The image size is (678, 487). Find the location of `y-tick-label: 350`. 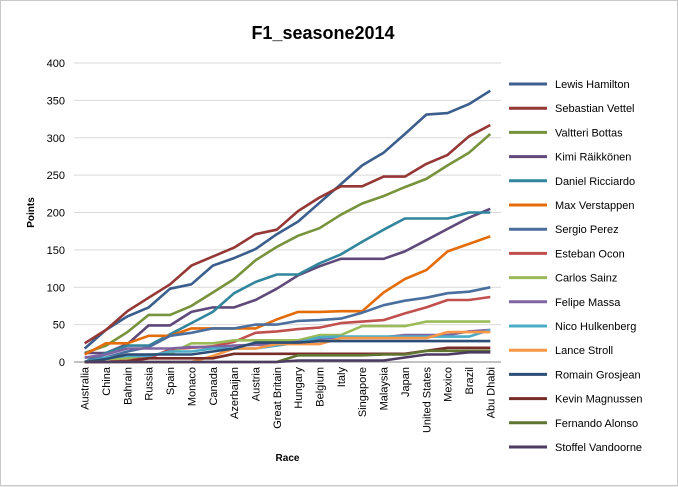

y-tick-label: 350 is located at coordinates (56, 101).